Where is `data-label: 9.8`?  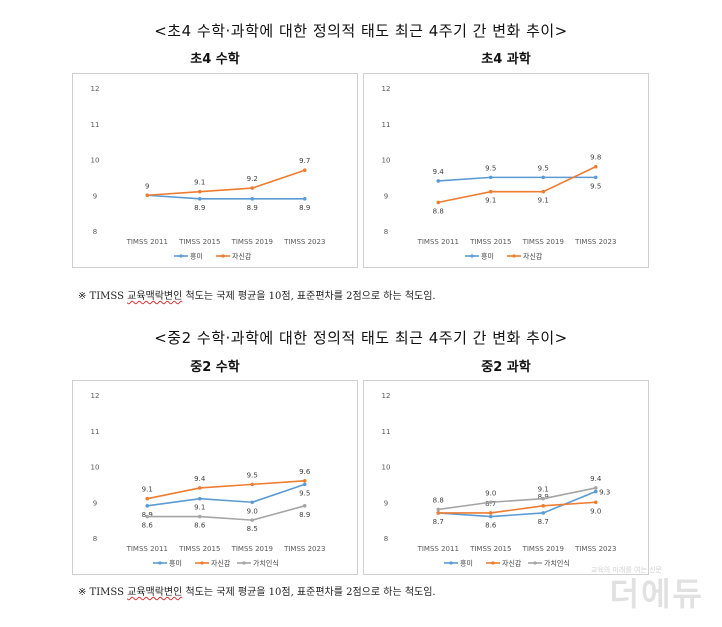
data-label: 9.8 is located at coordinates (595, 158).